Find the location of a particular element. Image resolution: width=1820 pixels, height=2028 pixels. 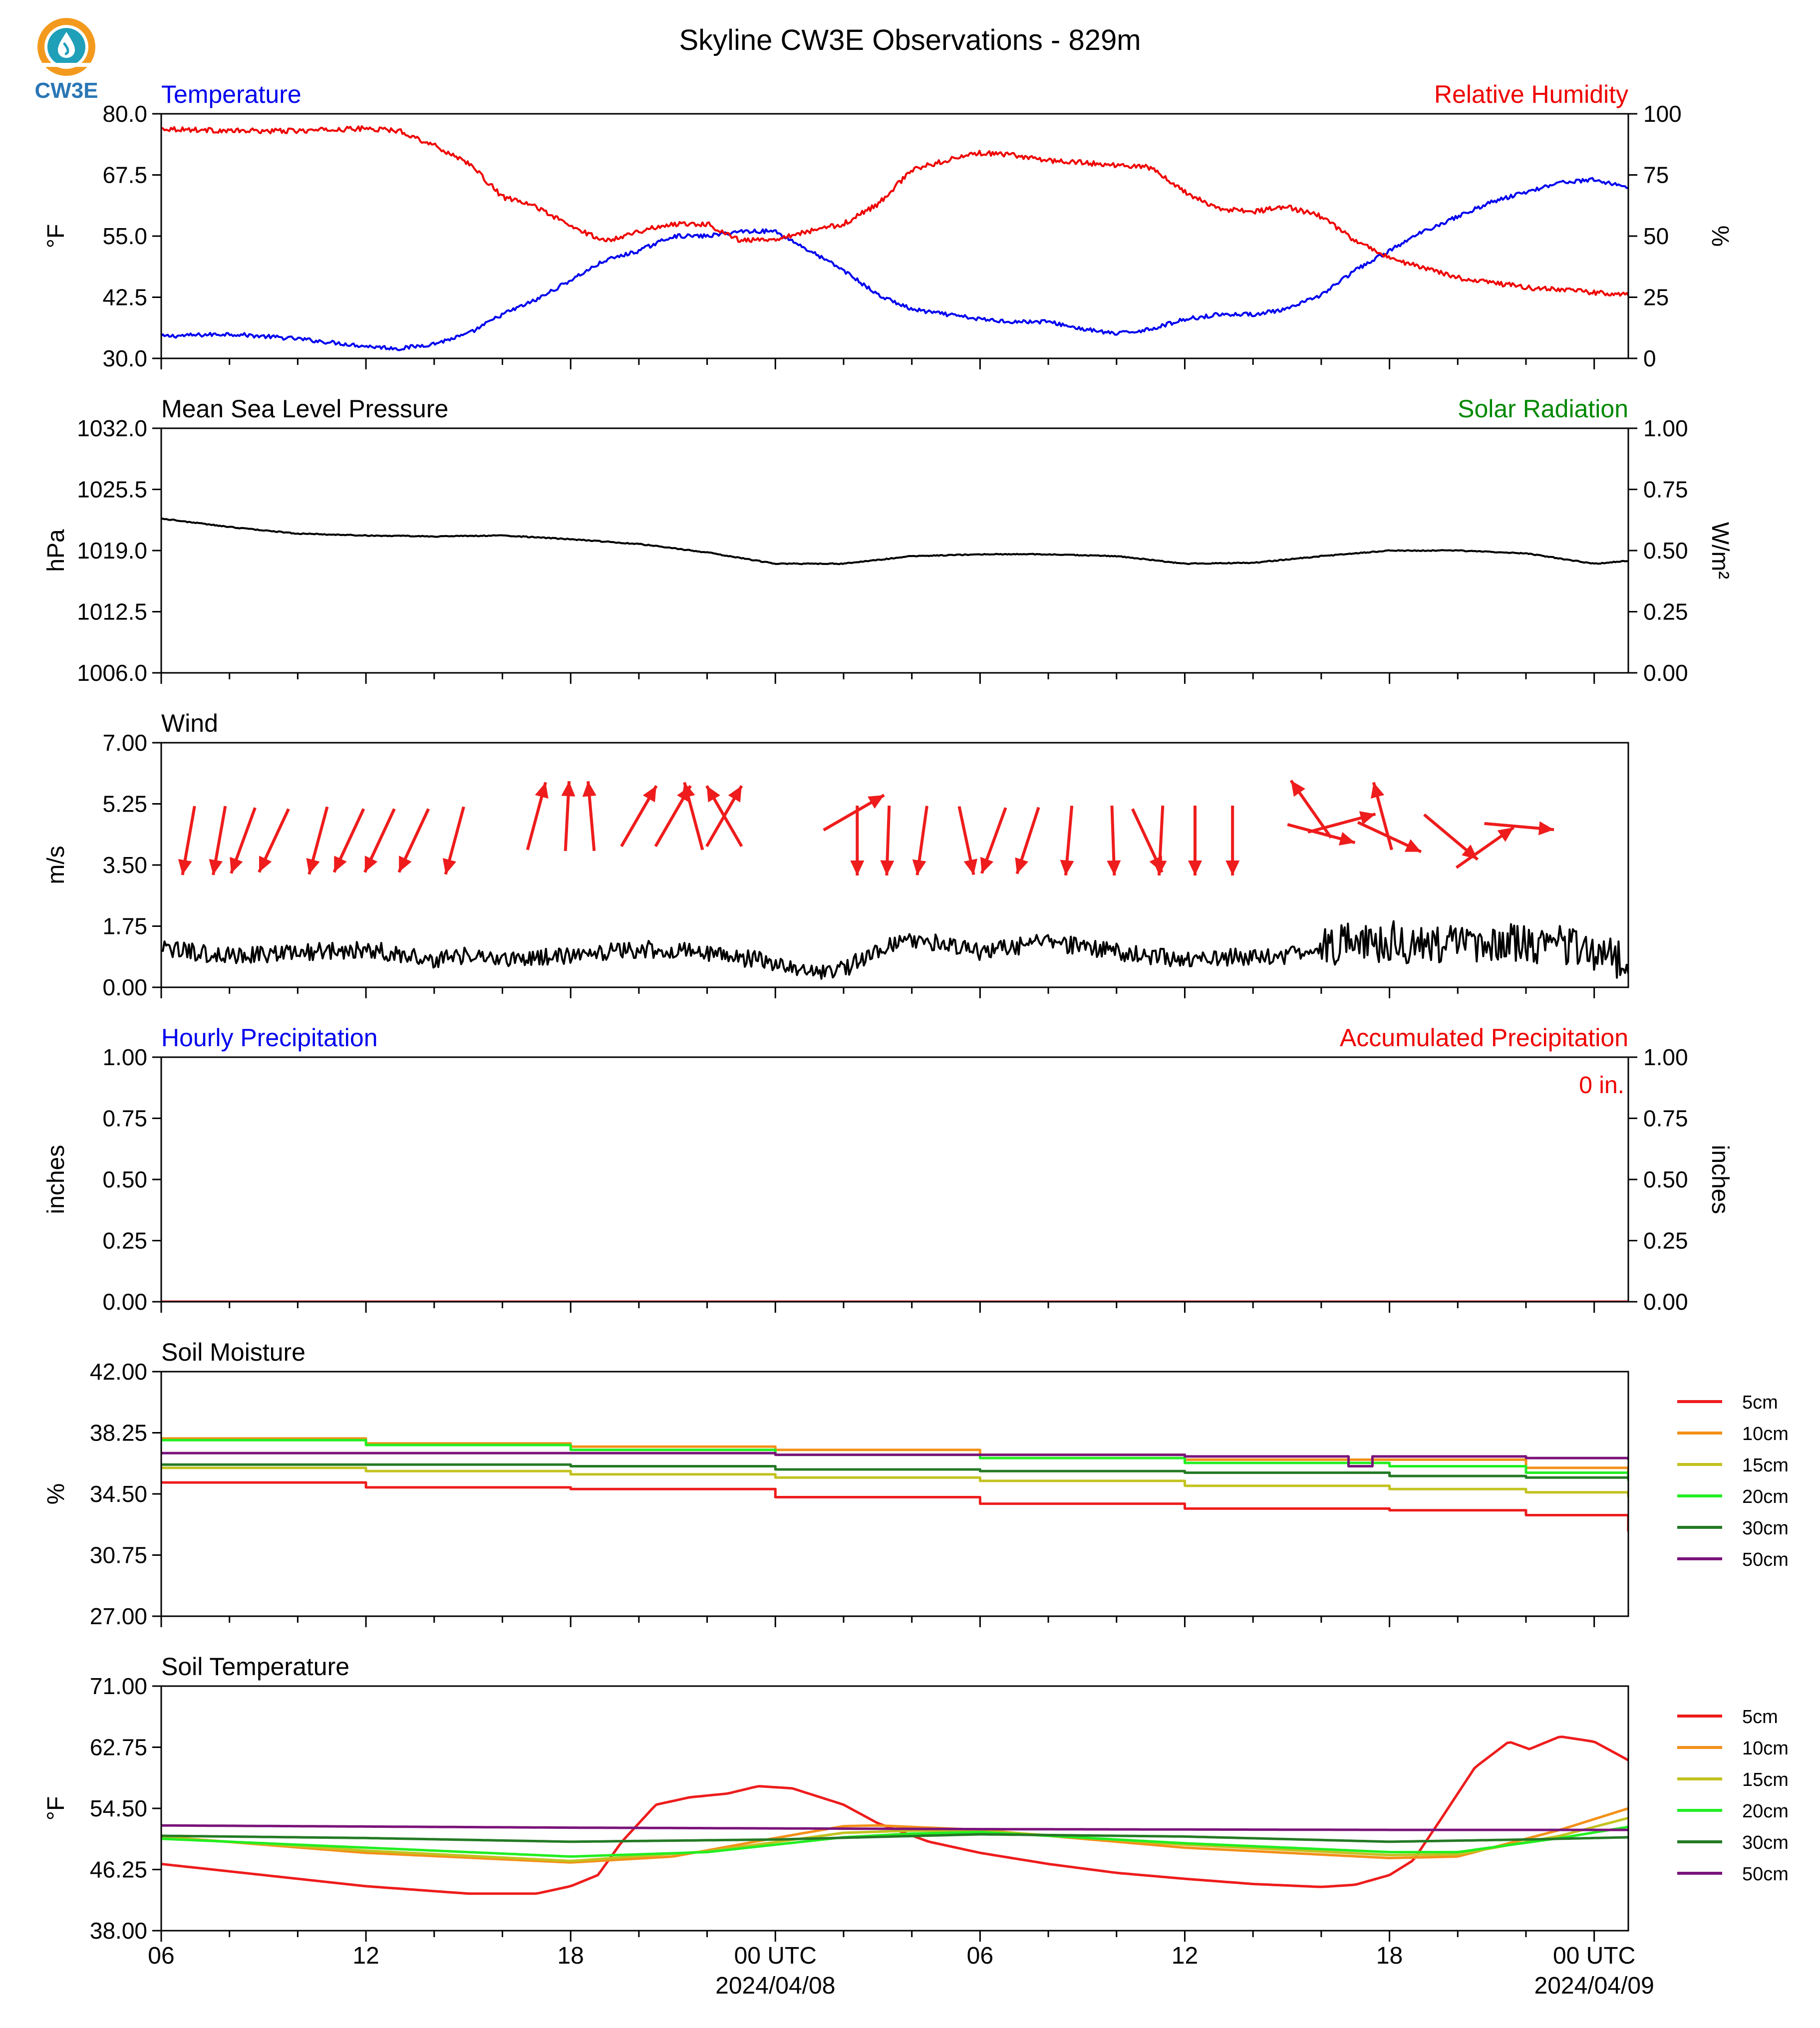

x-tick-group: 06 is located at coordinates (161, 1956).